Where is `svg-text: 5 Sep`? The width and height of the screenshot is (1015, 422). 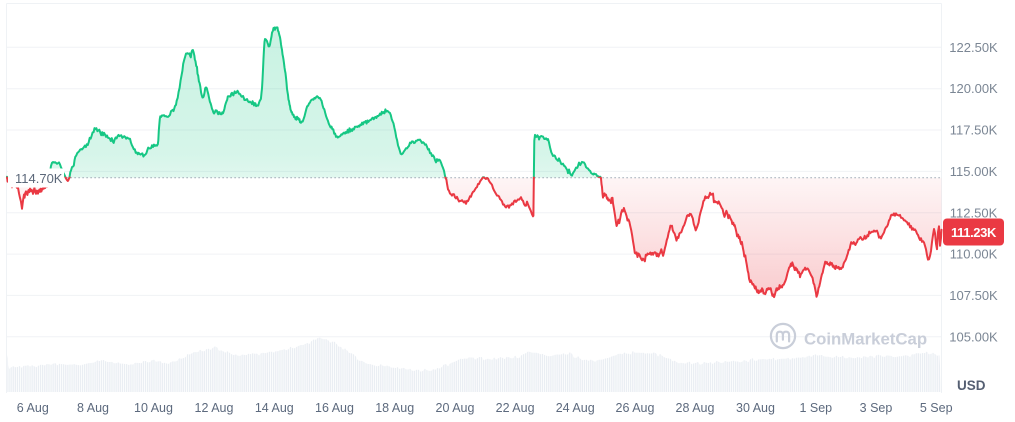 svg-text: 5 Sep is located at coordinates (936, 408).